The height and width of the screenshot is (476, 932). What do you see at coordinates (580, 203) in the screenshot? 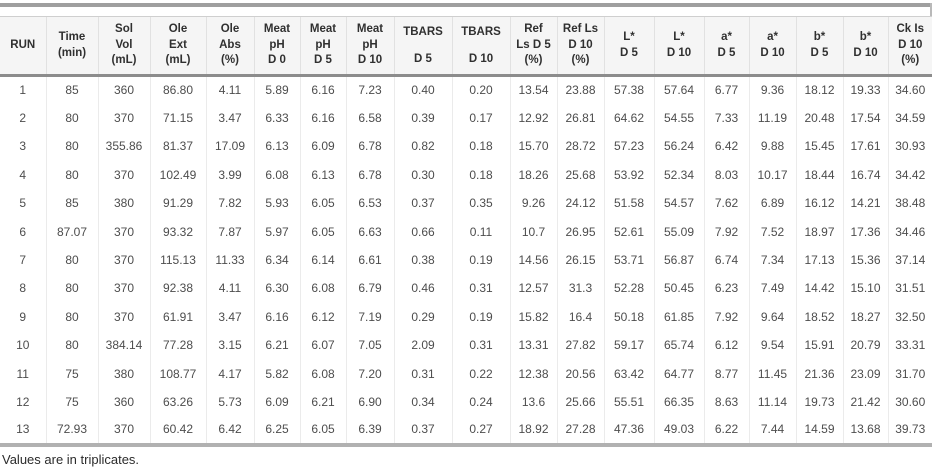
I see `cell-ref_ls_d10: 24.12` at bounding box center [580, 203].